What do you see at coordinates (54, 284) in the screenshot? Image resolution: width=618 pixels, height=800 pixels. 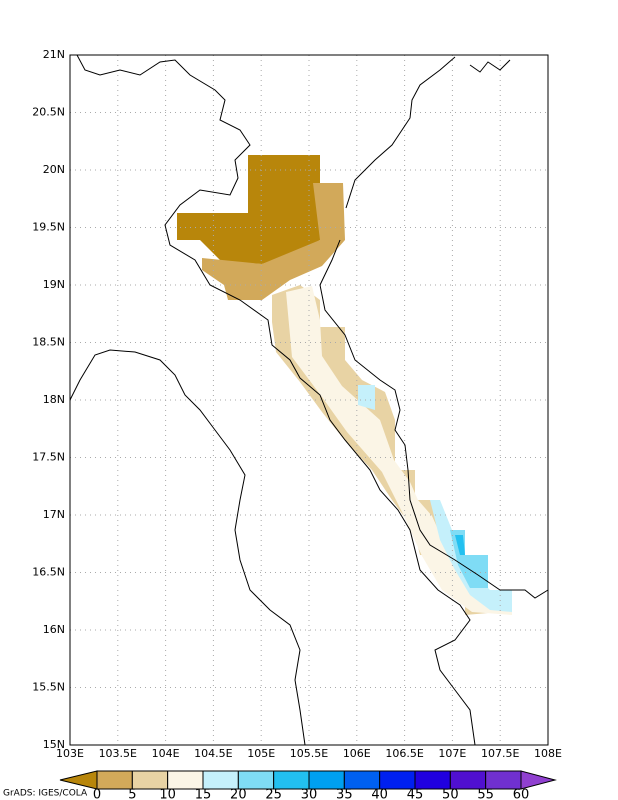 I see `lat-label: 19N` at bounding box center [54, 284].